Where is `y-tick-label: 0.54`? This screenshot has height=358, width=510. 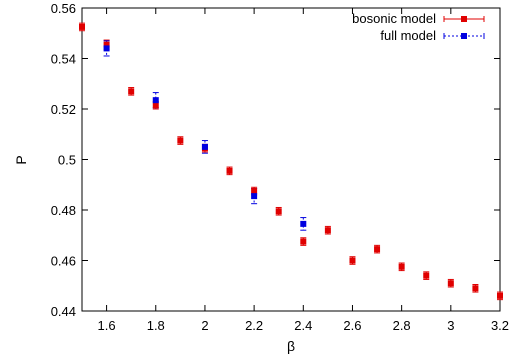 y-tick-label: 0.54 is located at coordinates (63, 59).